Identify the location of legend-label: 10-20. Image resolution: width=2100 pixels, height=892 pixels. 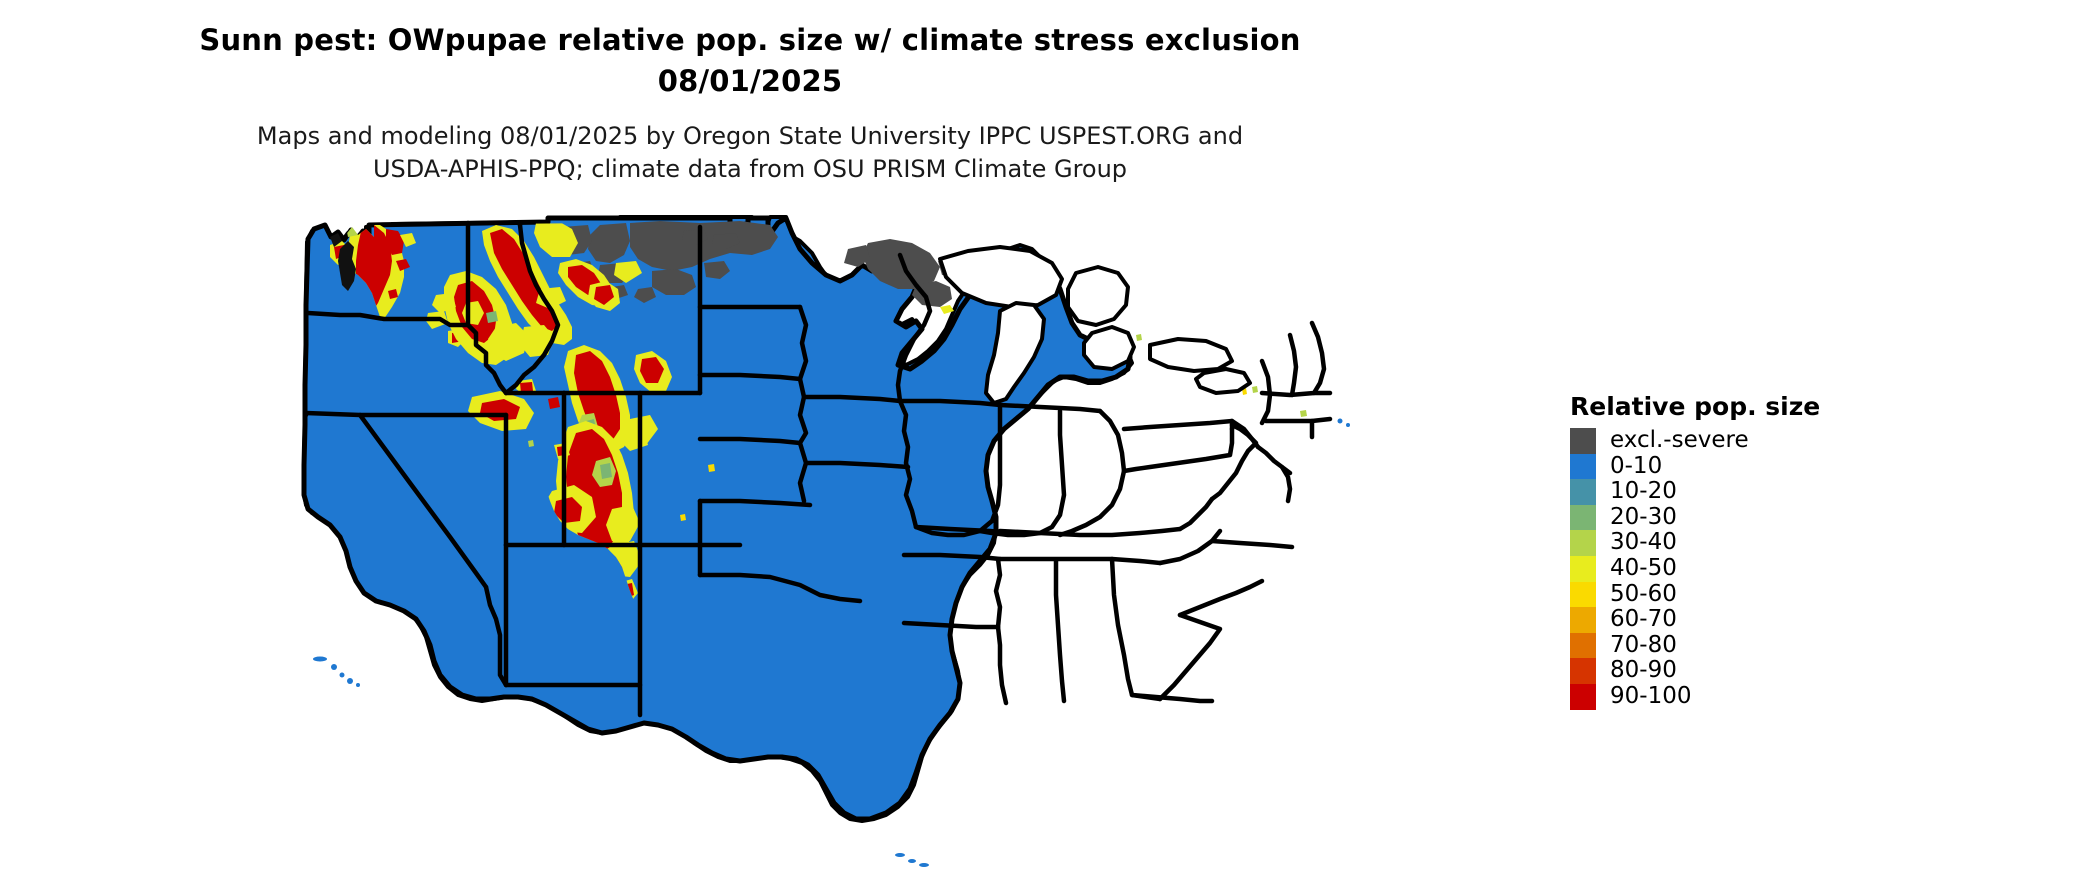
(1643, 491).